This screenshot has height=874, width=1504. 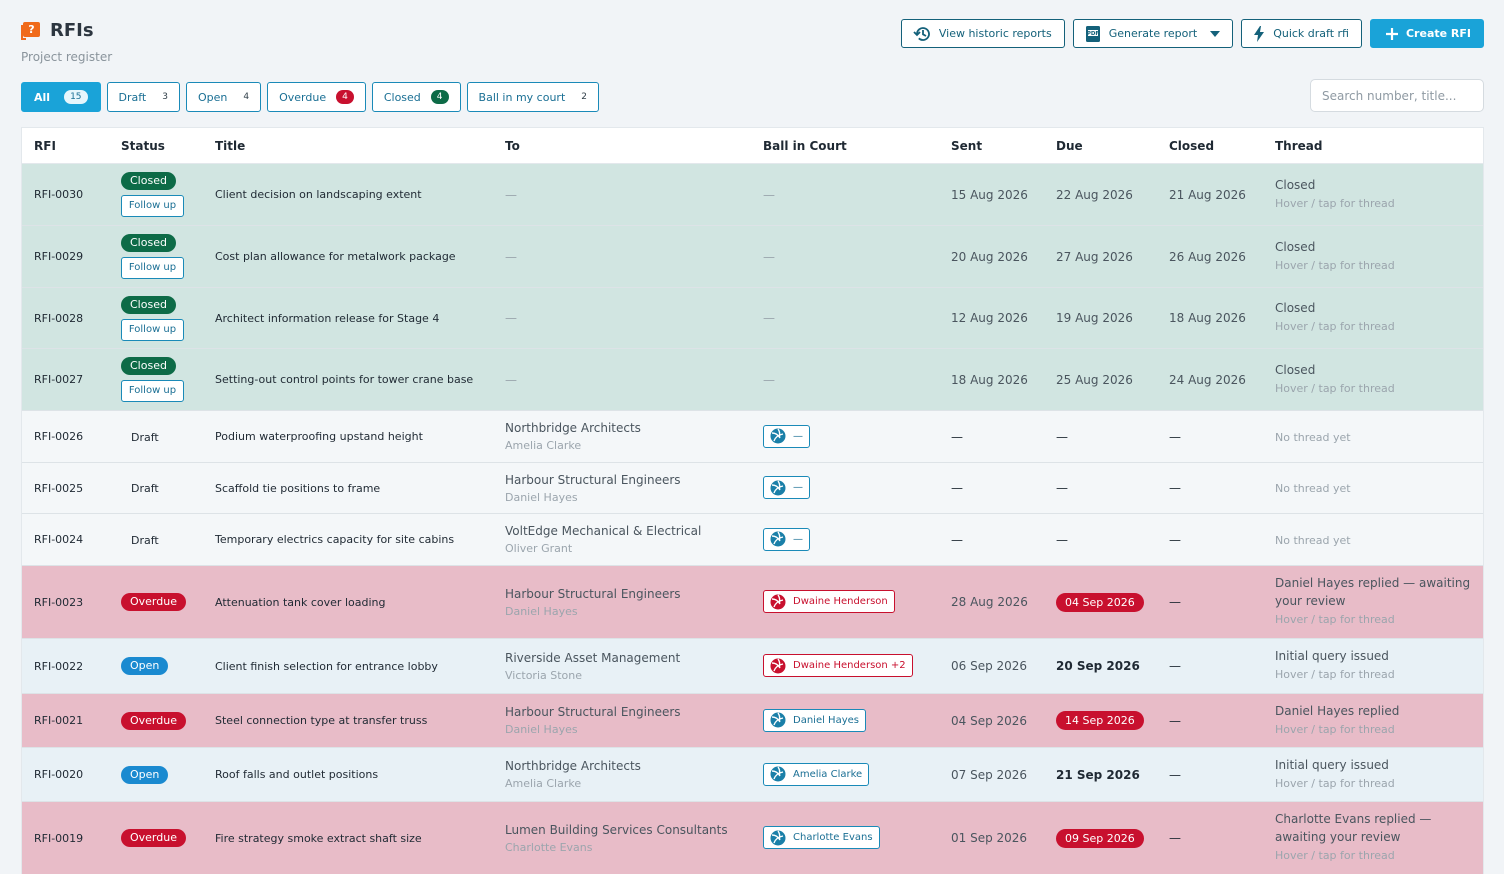 I want to click on column-header-thread: Thread, so click(x=1299, y=145).